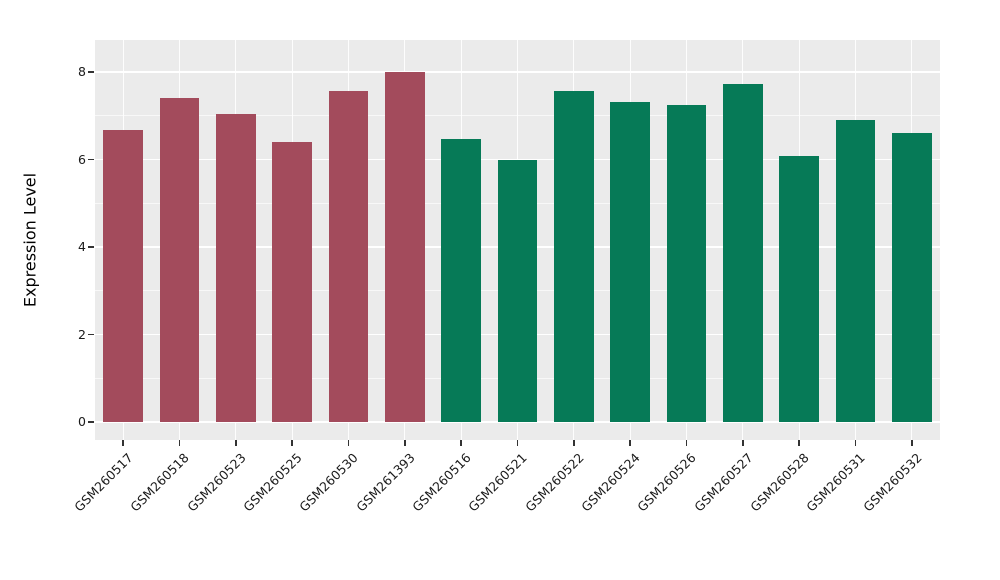 The width and height of the screenshot is (1000, 580). I want to click on y-tick-label: 2, so click(82, 334).